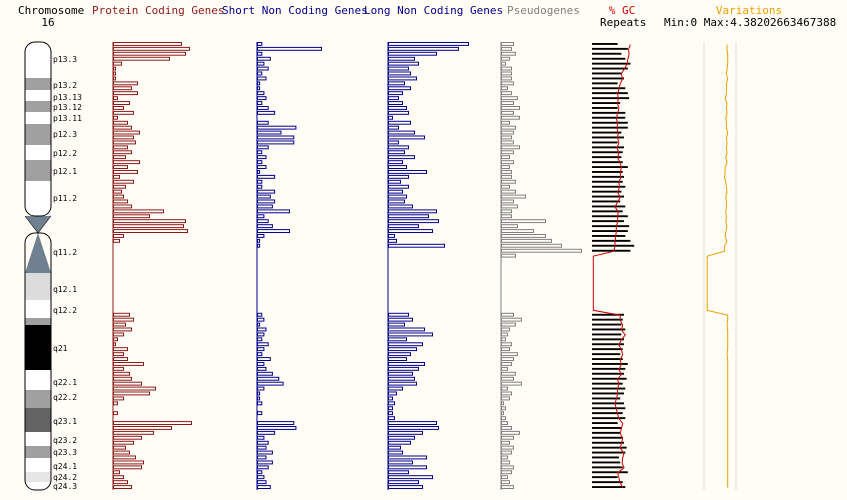 This screenshot has height=500, width=847. I want to click on band-label: q11.2, so click(65, 252).